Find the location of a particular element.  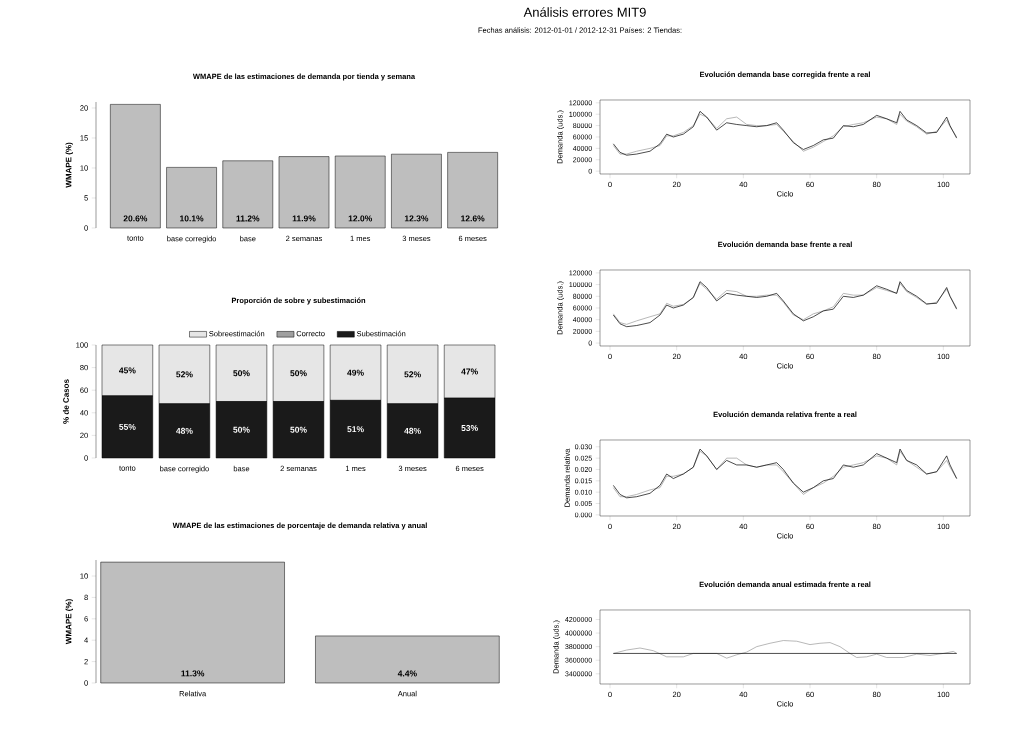

data-label: 12.3% is located at coordinates (416, 218).